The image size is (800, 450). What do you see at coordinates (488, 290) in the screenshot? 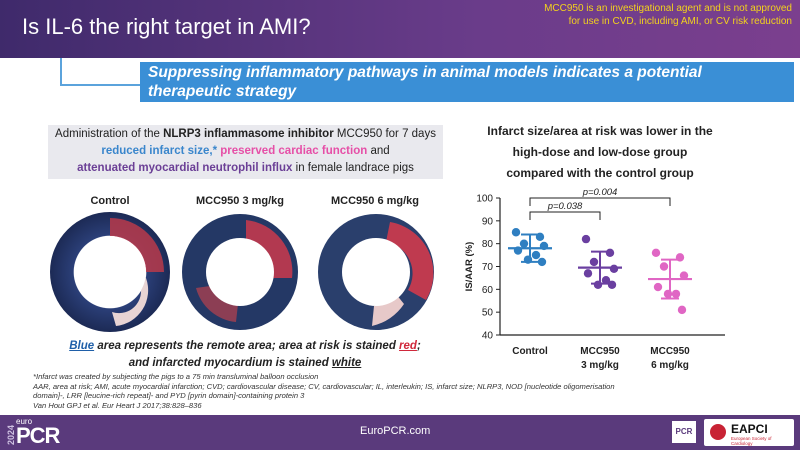
I see `y-tick-label: 60` at bounding box center [488, 290].